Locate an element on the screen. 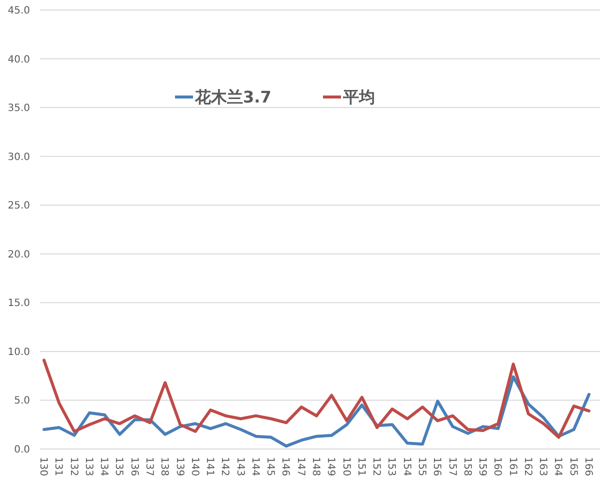  x-tick-label: 162 is located at coordinates (527, 466).